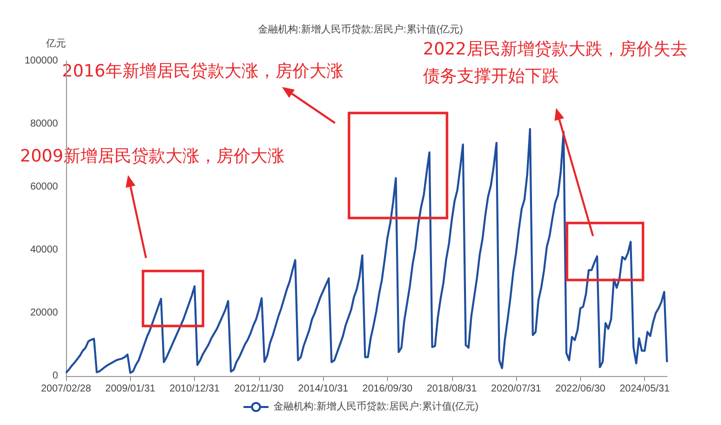 This screenshot has height=425, width=721. What do you see at coordinates (323, 389) in the screenshot?
I see `x-tick-label: 2014/10/31` at bounding box center [323, 389].